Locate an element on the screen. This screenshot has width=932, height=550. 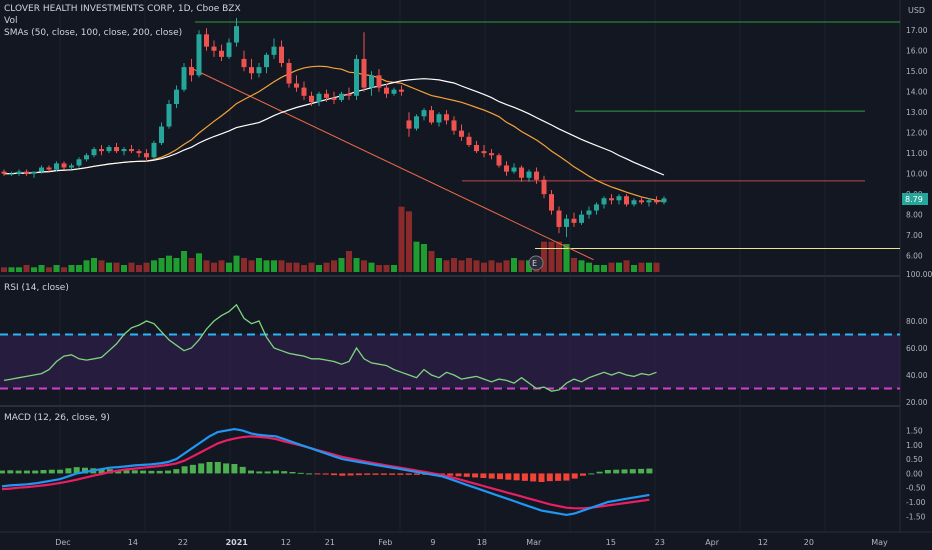
sma-label: SMAs (50, close, 100, close, 200, close) is located at coordinates (93, 33).